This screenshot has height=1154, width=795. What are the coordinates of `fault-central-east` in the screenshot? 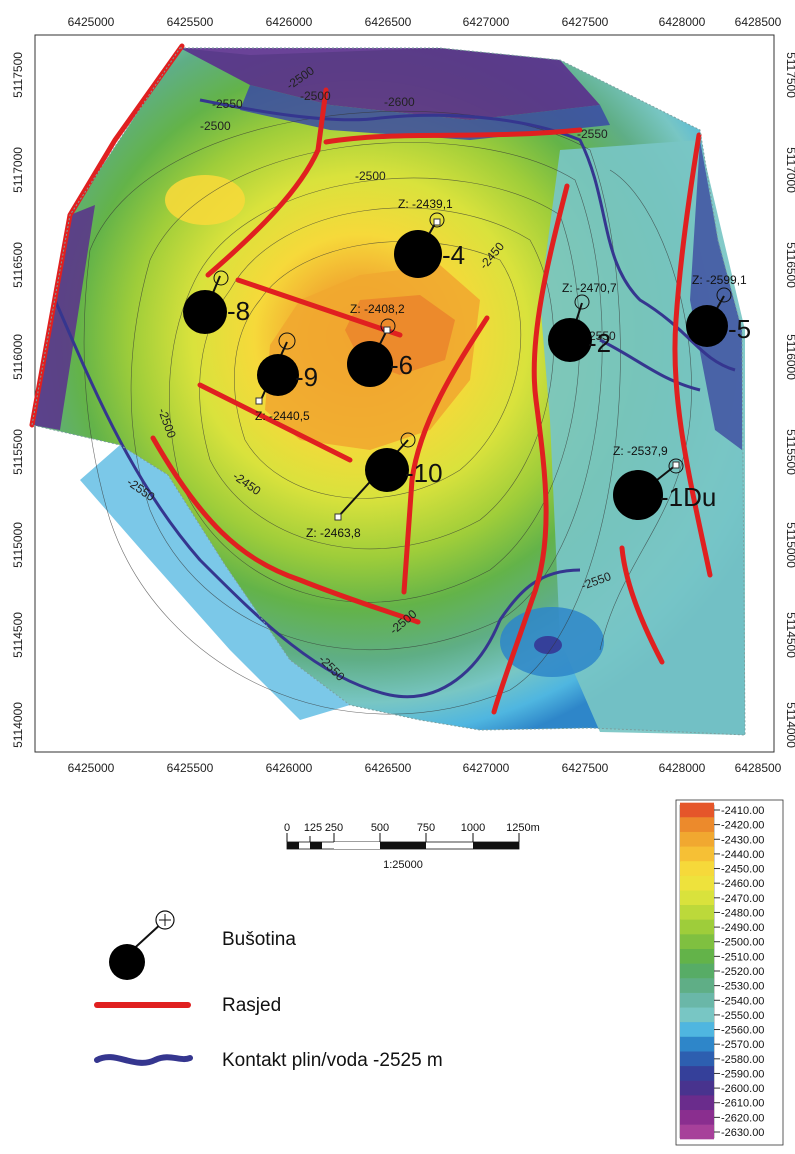 It's located at (445, 455).